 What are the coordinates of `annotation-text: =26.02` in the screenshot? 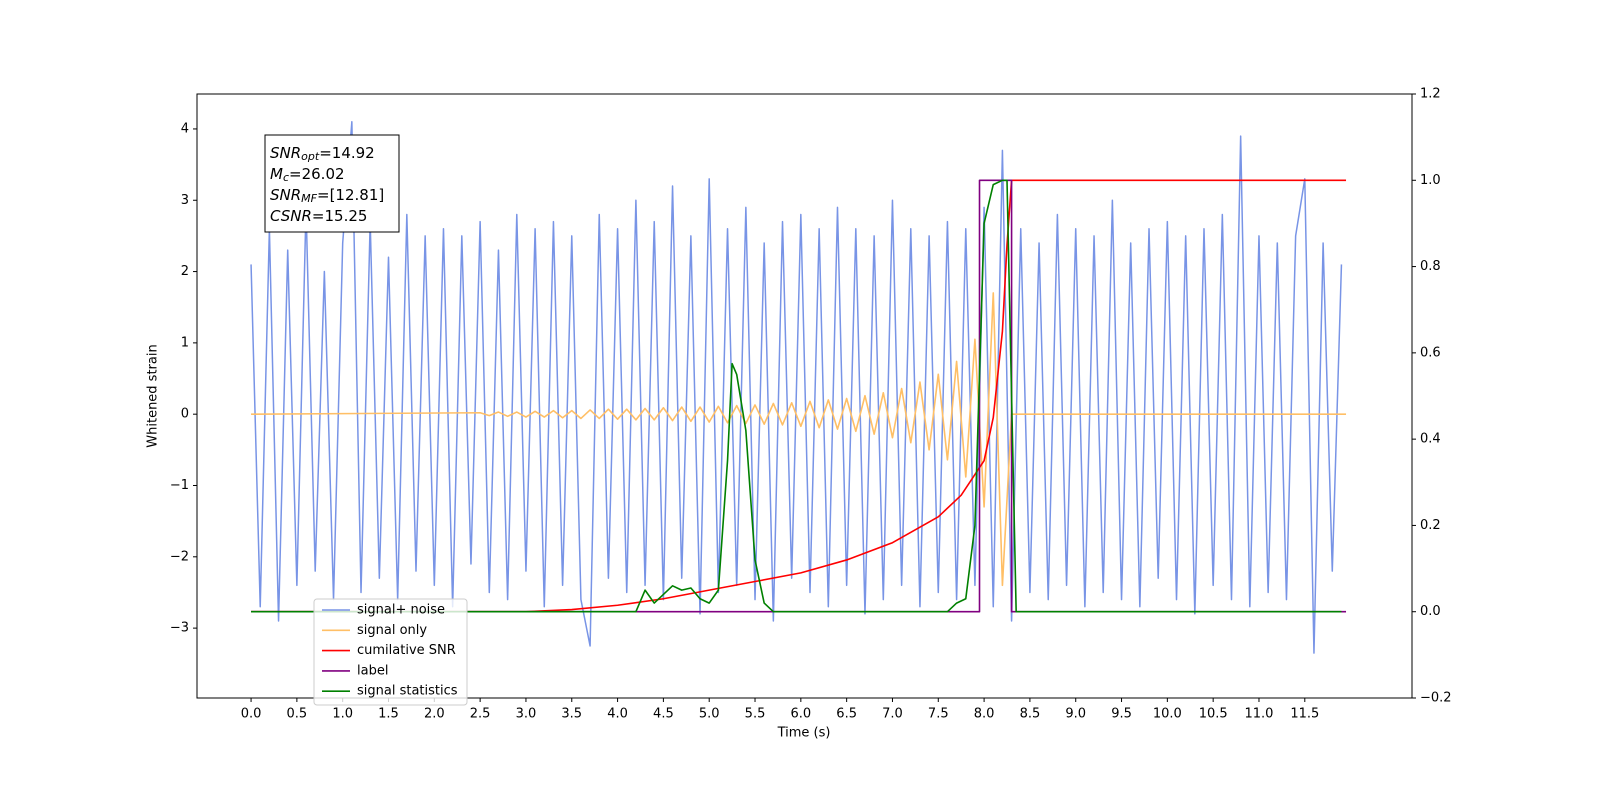 It's located at (317, 174).